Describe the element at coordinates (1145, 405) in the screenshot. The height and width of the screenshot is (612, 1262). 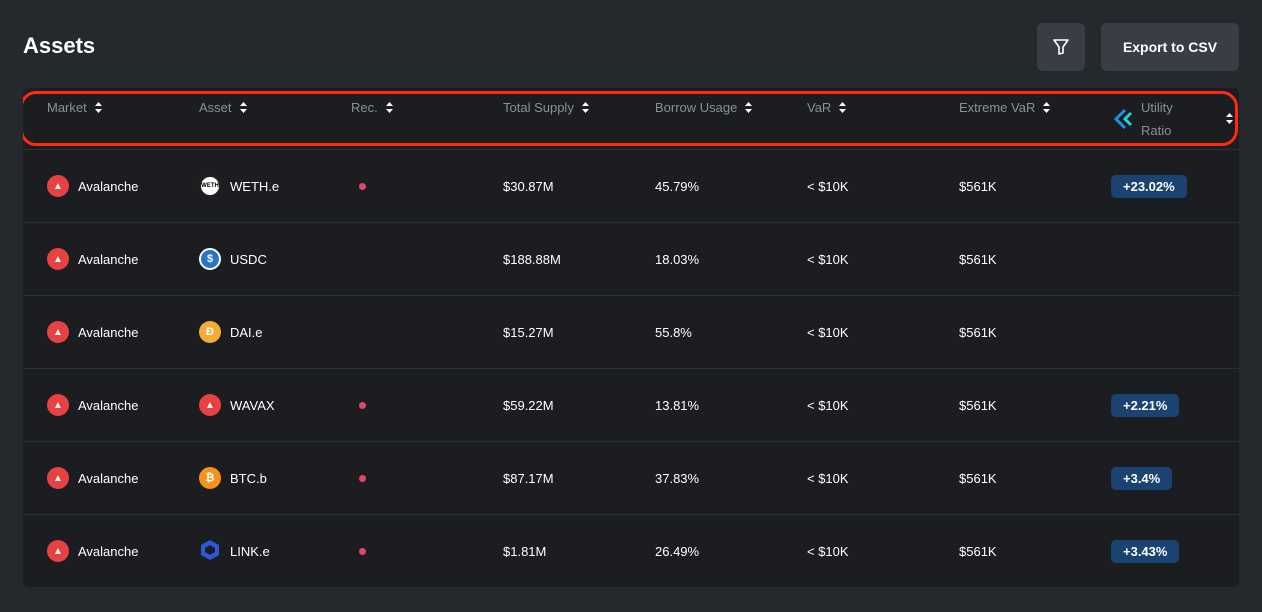
I see `utility-ratio-badge: +2.21%` at that location.